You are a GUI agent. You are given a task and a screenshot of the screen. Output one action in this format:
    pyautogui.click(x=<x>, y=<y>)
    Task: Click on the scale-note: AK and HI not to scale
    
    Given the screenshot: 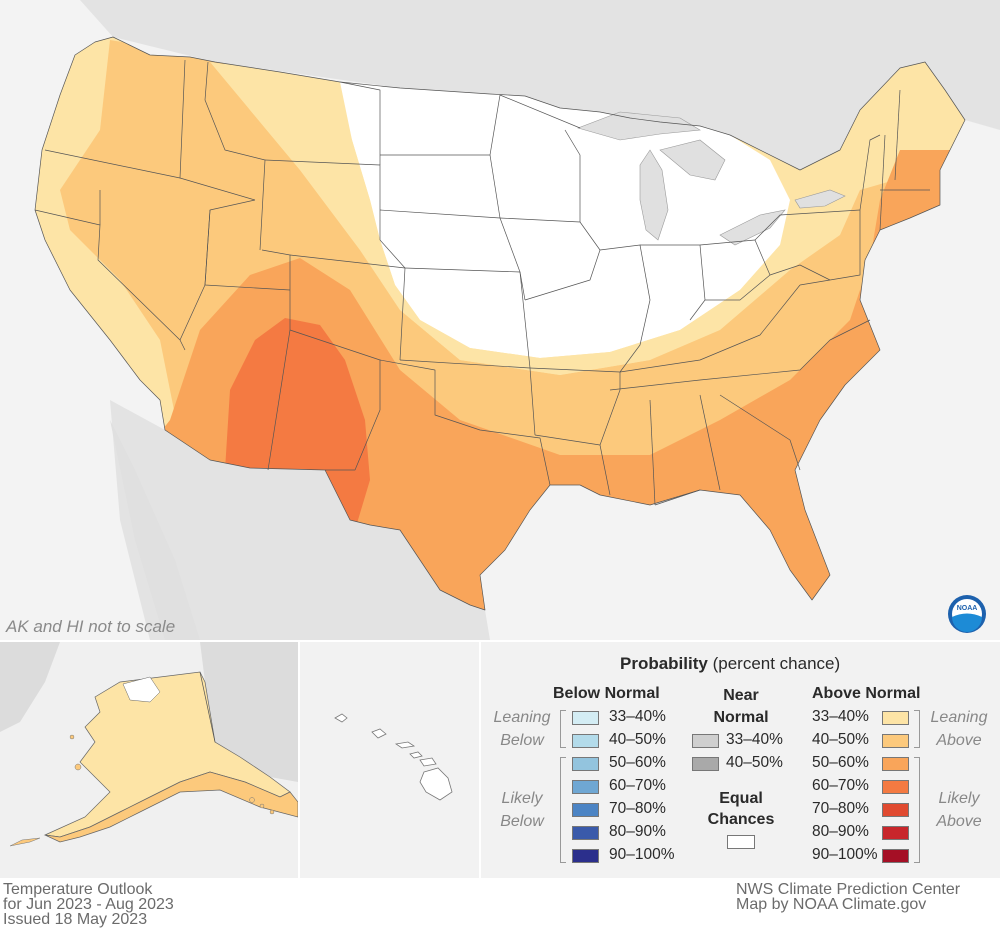 What is the action you would take?
    pyautogui.click(x=90, y=626)
    